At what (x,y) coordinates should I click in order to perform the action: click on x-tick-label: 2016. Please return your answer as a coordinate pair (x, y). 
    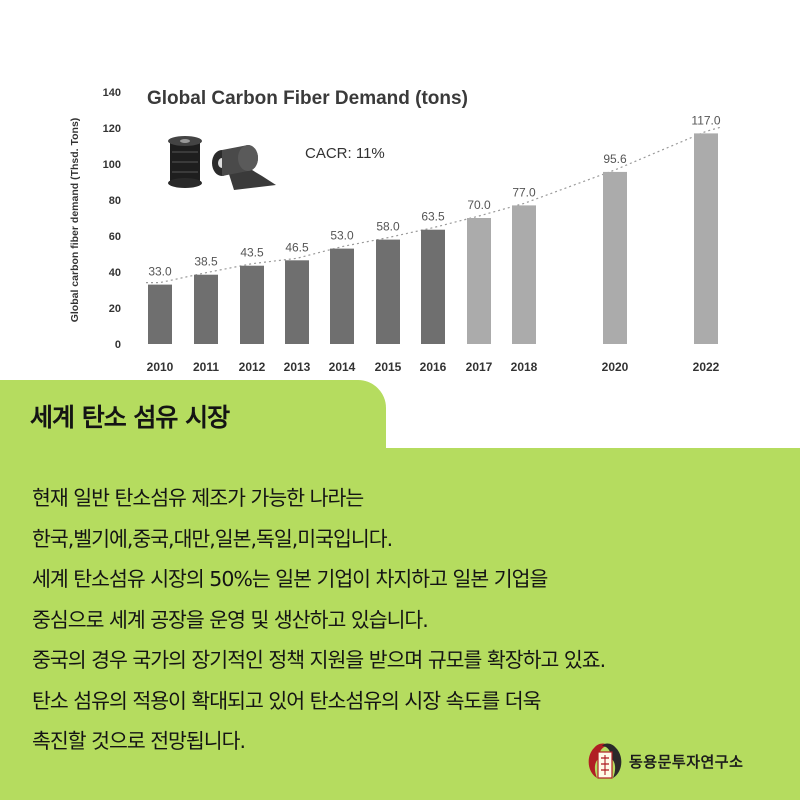
    Looking at the image, I should click on (433, 367).